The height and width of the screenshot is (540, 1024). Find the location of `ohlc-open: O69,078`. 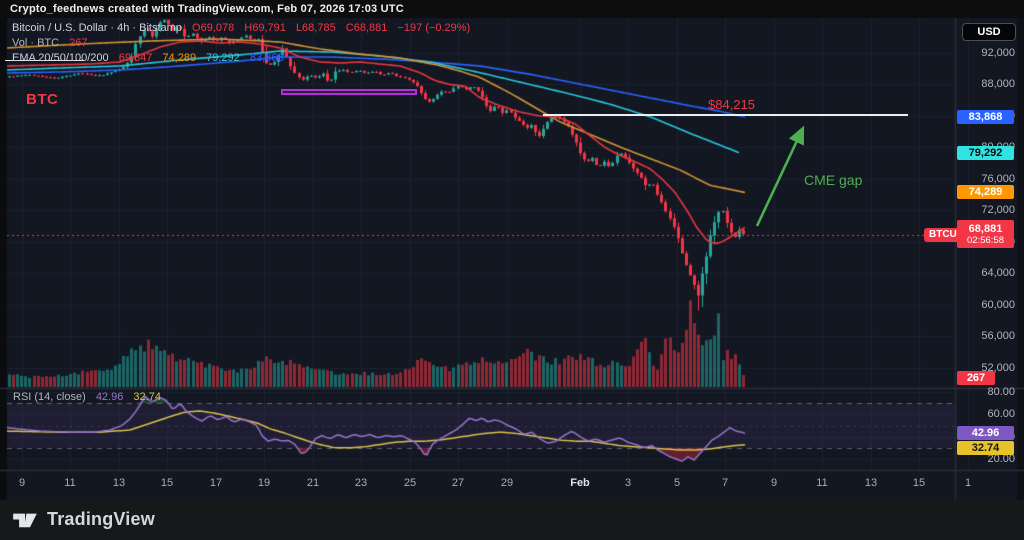

ohlc-open: O69,078 is located at coordinates (213, 28).